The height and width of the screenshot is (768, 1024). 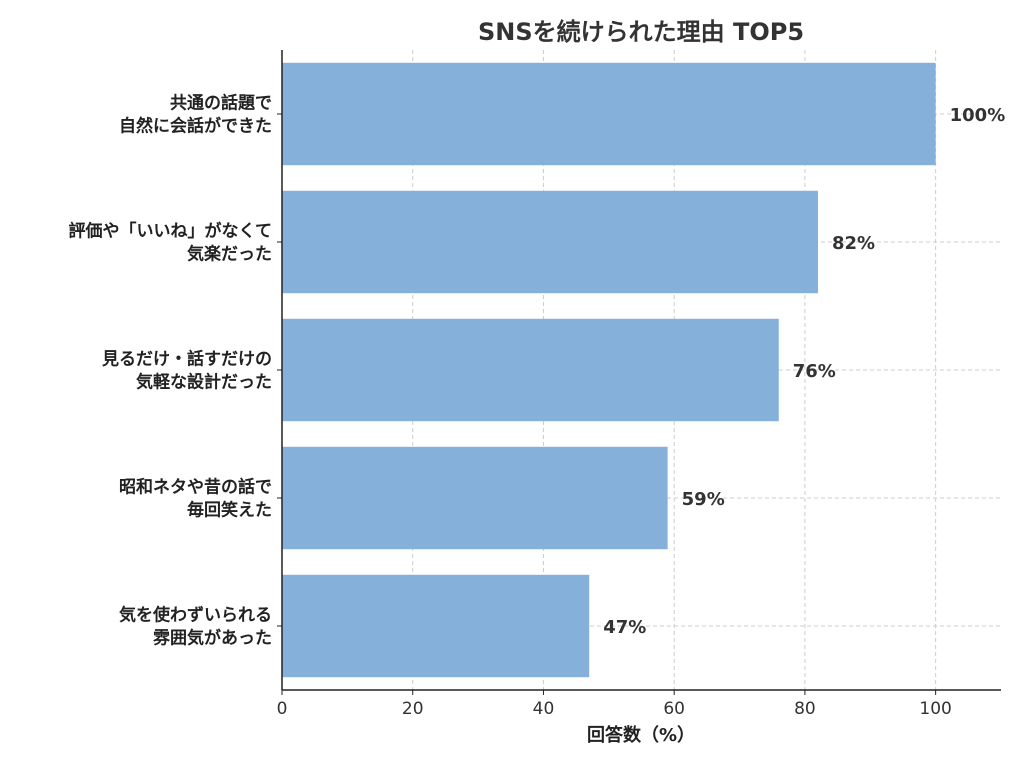 I want to click on category-label: 見るだけ・話すだけの, so click(x=186, y=359).